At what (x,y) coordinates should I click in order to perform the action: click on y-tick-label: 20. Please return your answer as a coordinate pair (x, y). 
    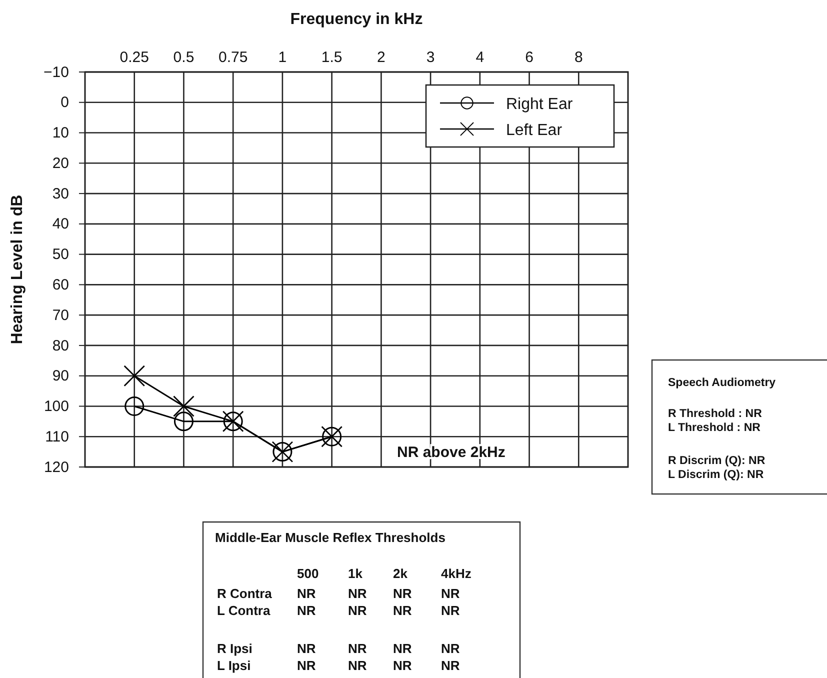
    Looking at the image, I should click on (60, 163).